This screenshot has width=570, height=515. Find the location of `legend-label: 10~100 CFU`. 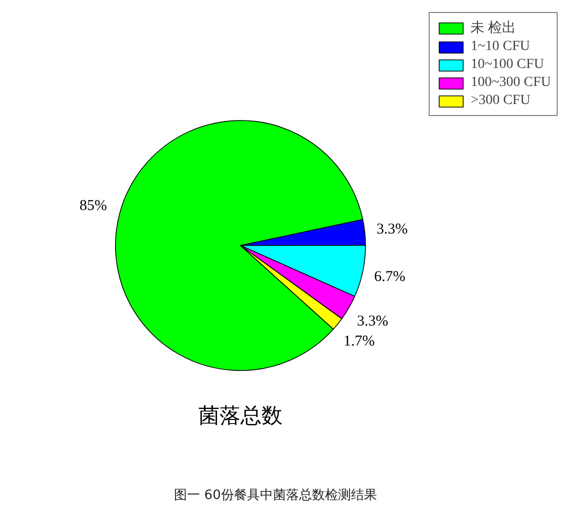

legend-label: 10~100 CFU is located at coordinates (507, 65).